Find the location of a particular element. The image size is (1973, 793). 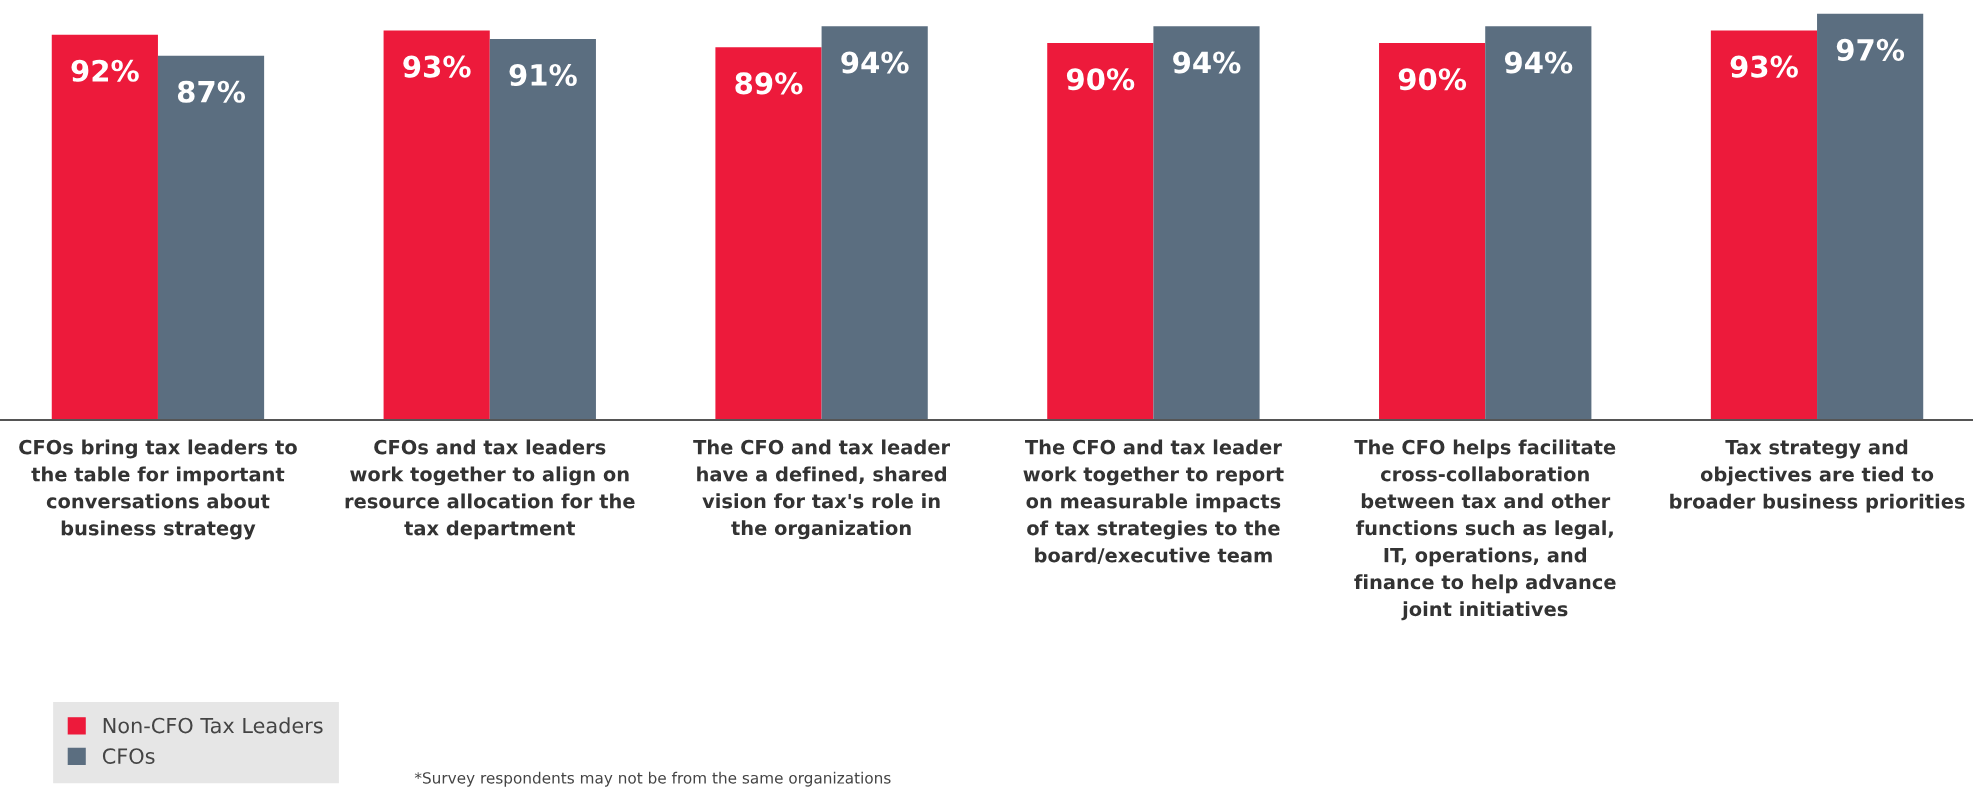

data-label: 92% is located at coordinates (105, 70).